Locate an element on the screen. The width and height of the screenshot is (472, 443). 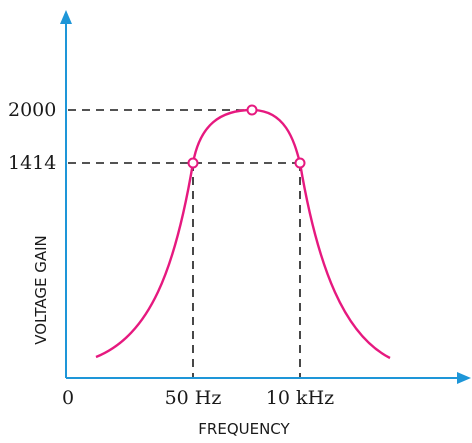
y-axis-title: VOLTAGE GAIN is located at coordinates (41, 290).